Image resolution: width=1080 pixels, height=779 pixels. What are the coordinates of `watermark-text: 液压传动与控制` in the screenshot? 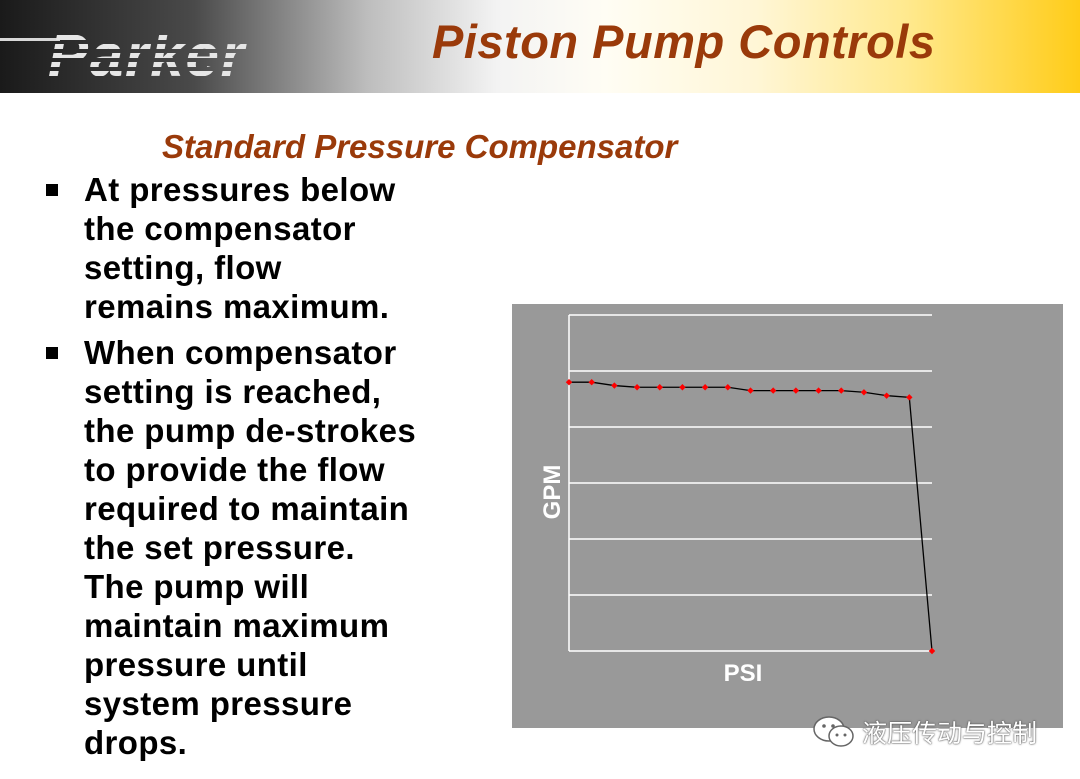 It's located at (950, 733).